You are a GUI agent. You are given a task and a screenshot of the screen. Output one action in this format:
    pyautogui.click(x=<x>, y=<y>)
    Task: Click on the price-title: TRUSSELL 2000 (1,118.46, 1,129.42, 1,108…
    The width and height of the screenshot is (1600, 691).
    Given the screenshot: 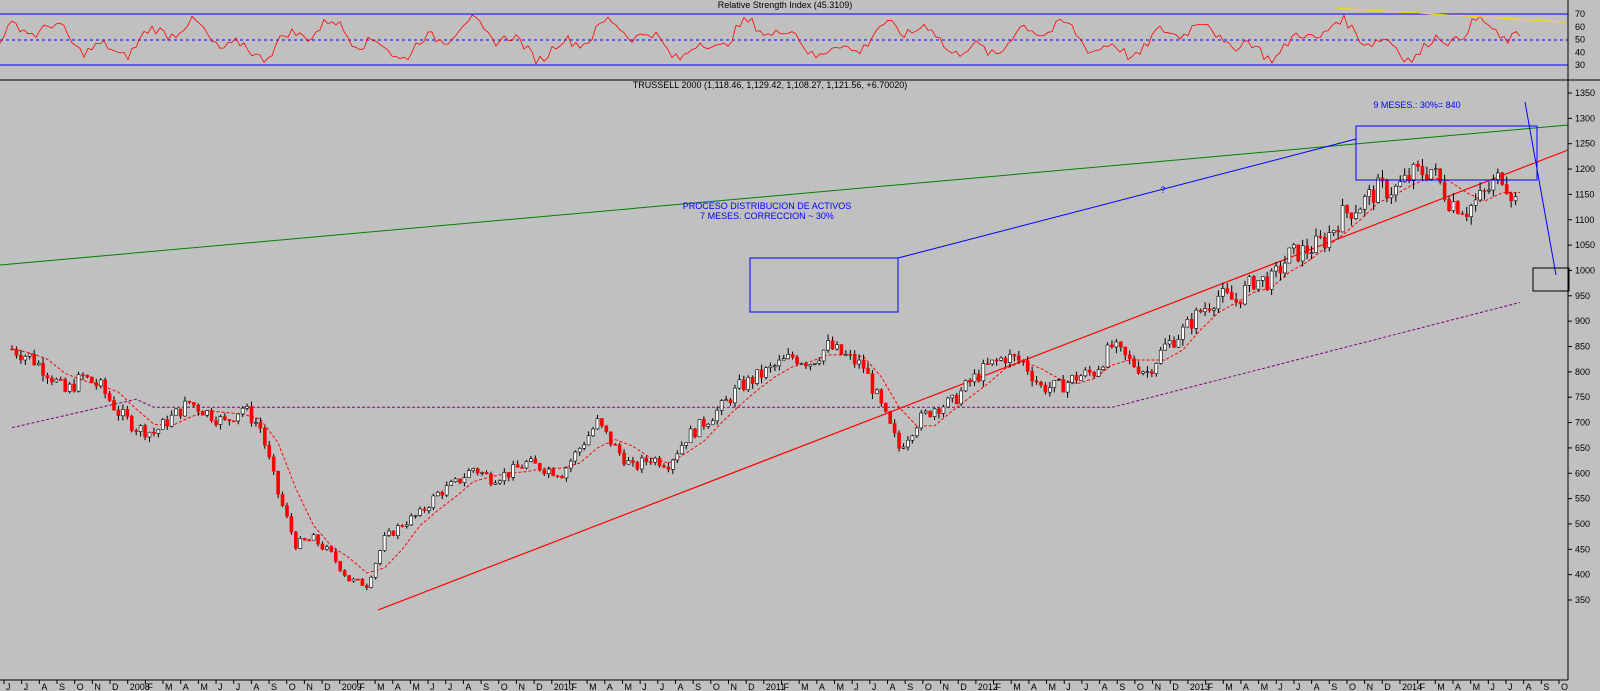 What is the action you would take?
    pyautogui.click(x=770, y=85)
    